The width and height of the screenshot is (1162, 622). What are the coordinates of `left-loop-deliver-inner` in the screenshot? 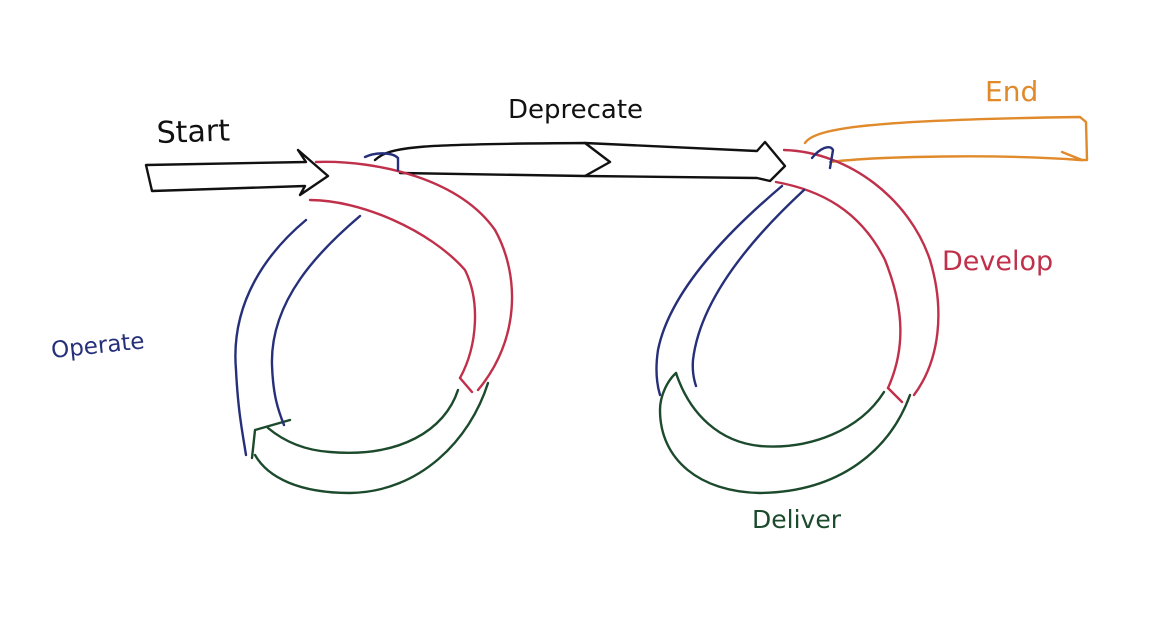 It's located at (363, 421).